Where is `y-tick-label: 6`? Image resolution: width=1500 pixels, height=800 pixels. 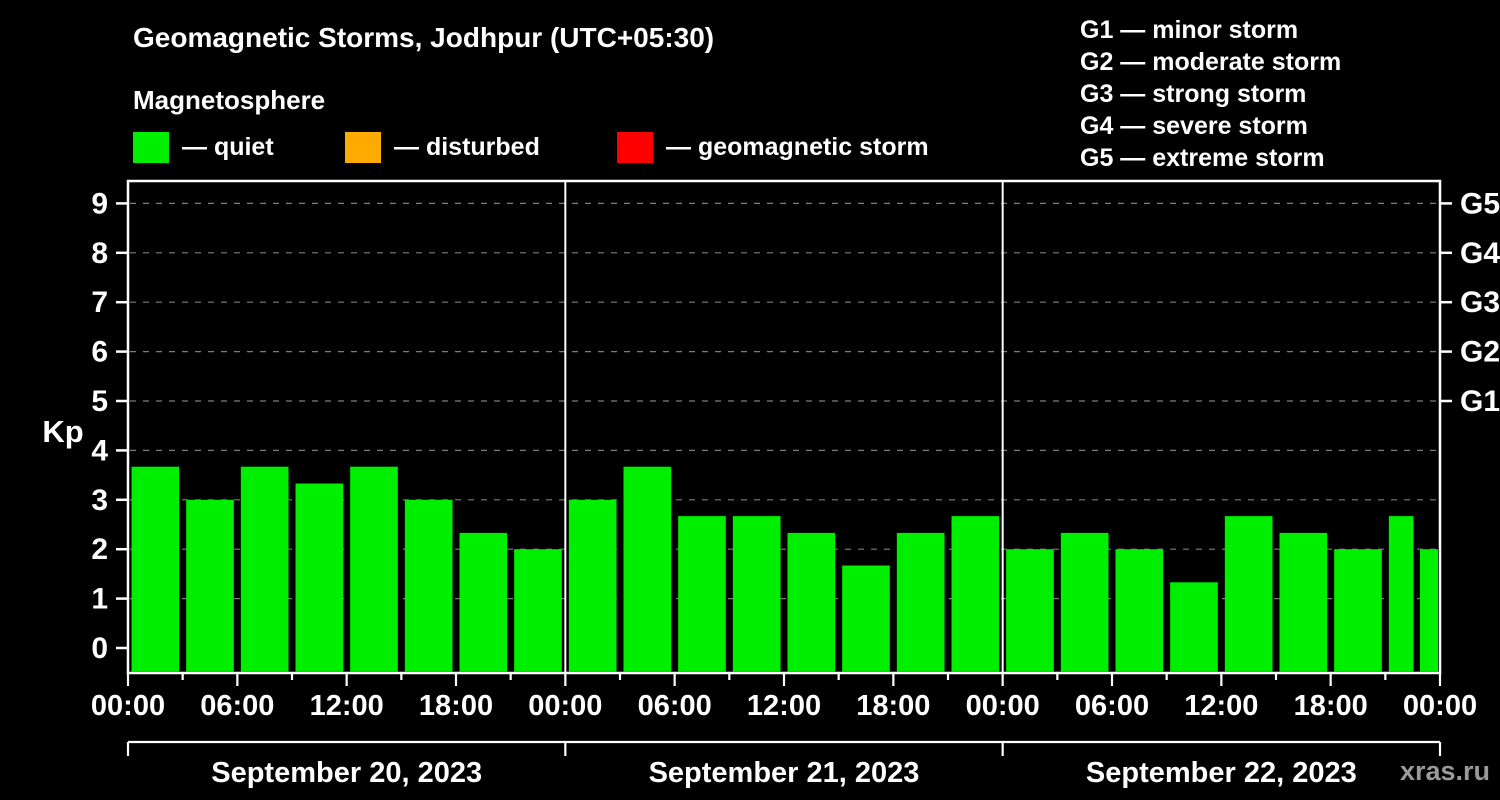
y-tick-label: 6 is located at coordinates (99, 352).